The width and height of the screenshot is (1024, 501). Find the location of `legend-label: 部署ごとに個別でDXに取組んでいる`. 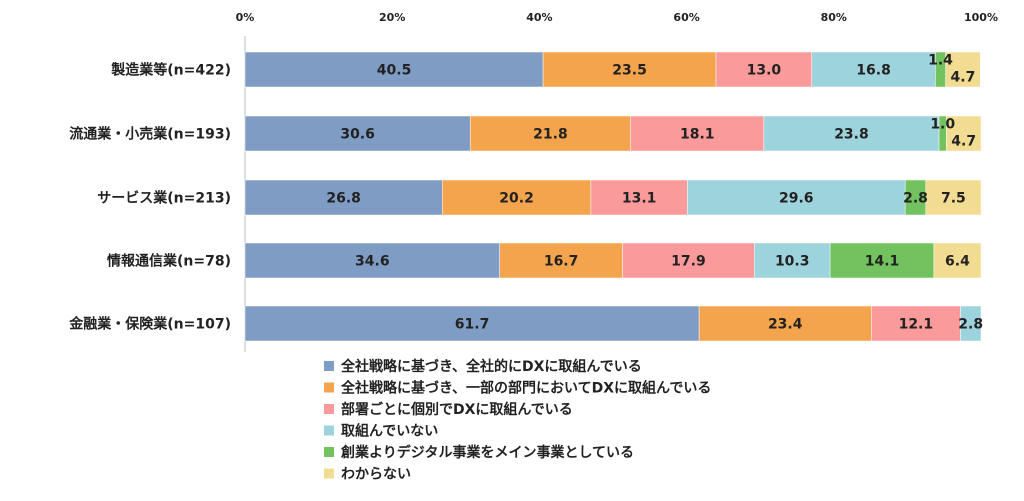

legend-label: 部署ごとに個別でDXに取組んでいる is located at coordinates (457, 409).